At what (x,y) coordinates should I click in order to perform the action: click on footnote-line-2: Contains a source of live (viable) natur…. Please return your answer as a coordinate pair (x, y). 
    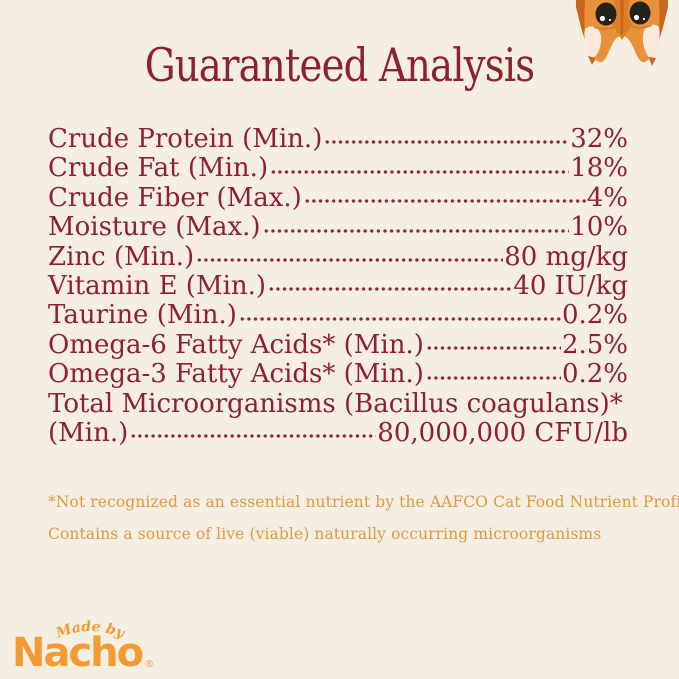
    Looking at the image, I should click on (325, 534).